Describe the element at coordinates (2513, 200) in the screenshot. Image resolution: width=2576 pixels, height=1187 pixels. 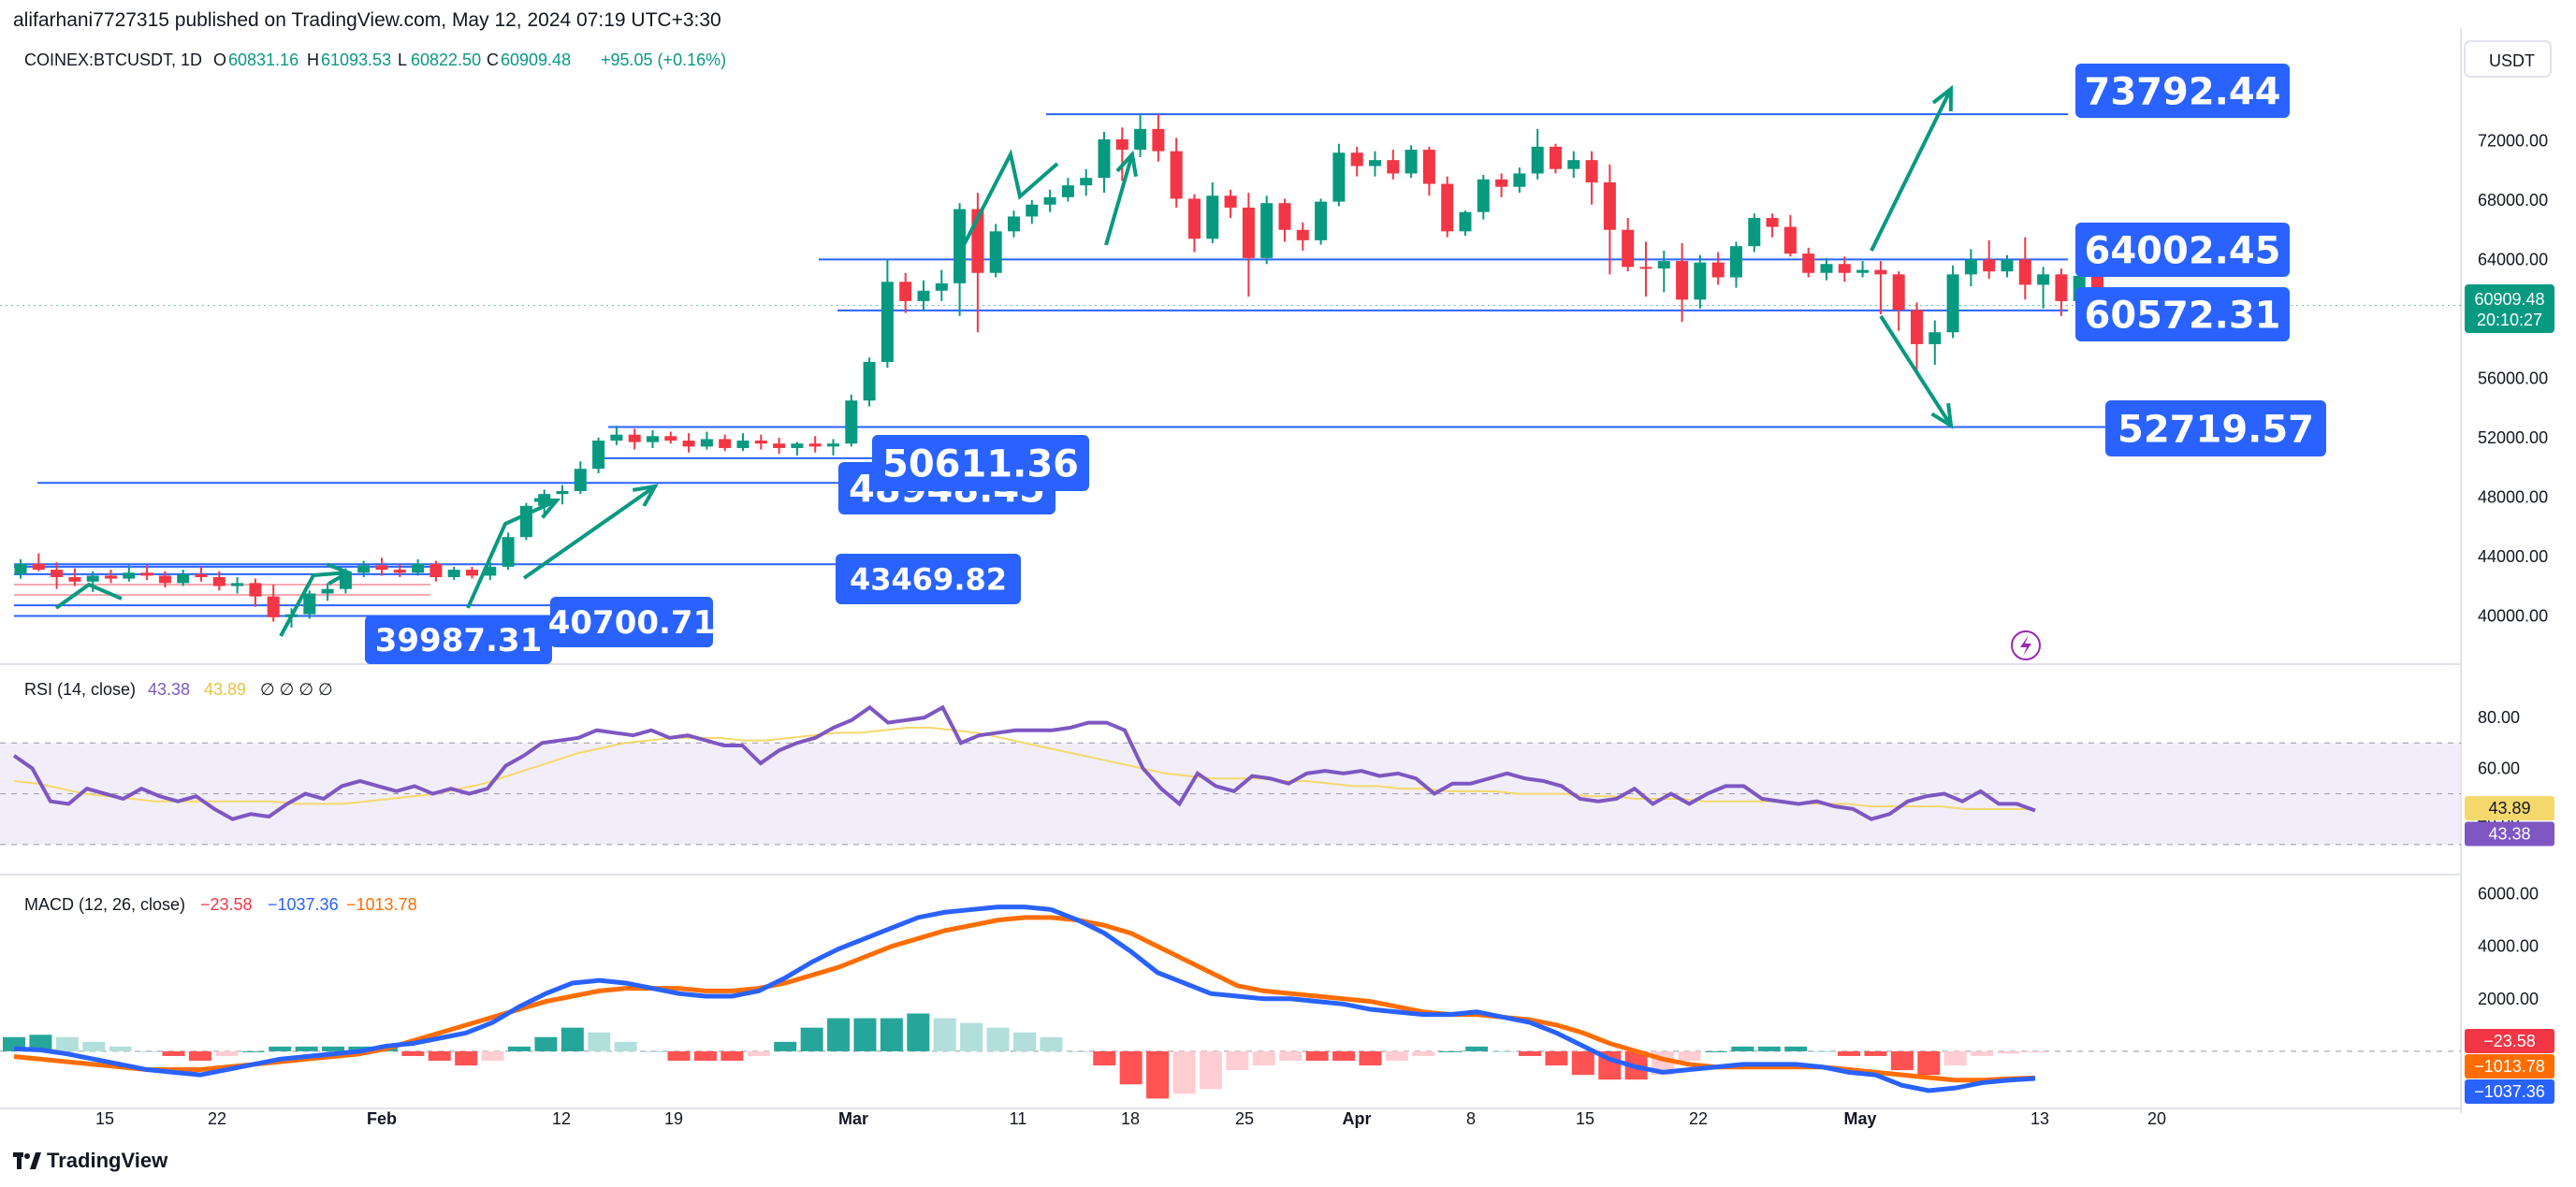
I see `price-tick-label: 68000.00` at that location.